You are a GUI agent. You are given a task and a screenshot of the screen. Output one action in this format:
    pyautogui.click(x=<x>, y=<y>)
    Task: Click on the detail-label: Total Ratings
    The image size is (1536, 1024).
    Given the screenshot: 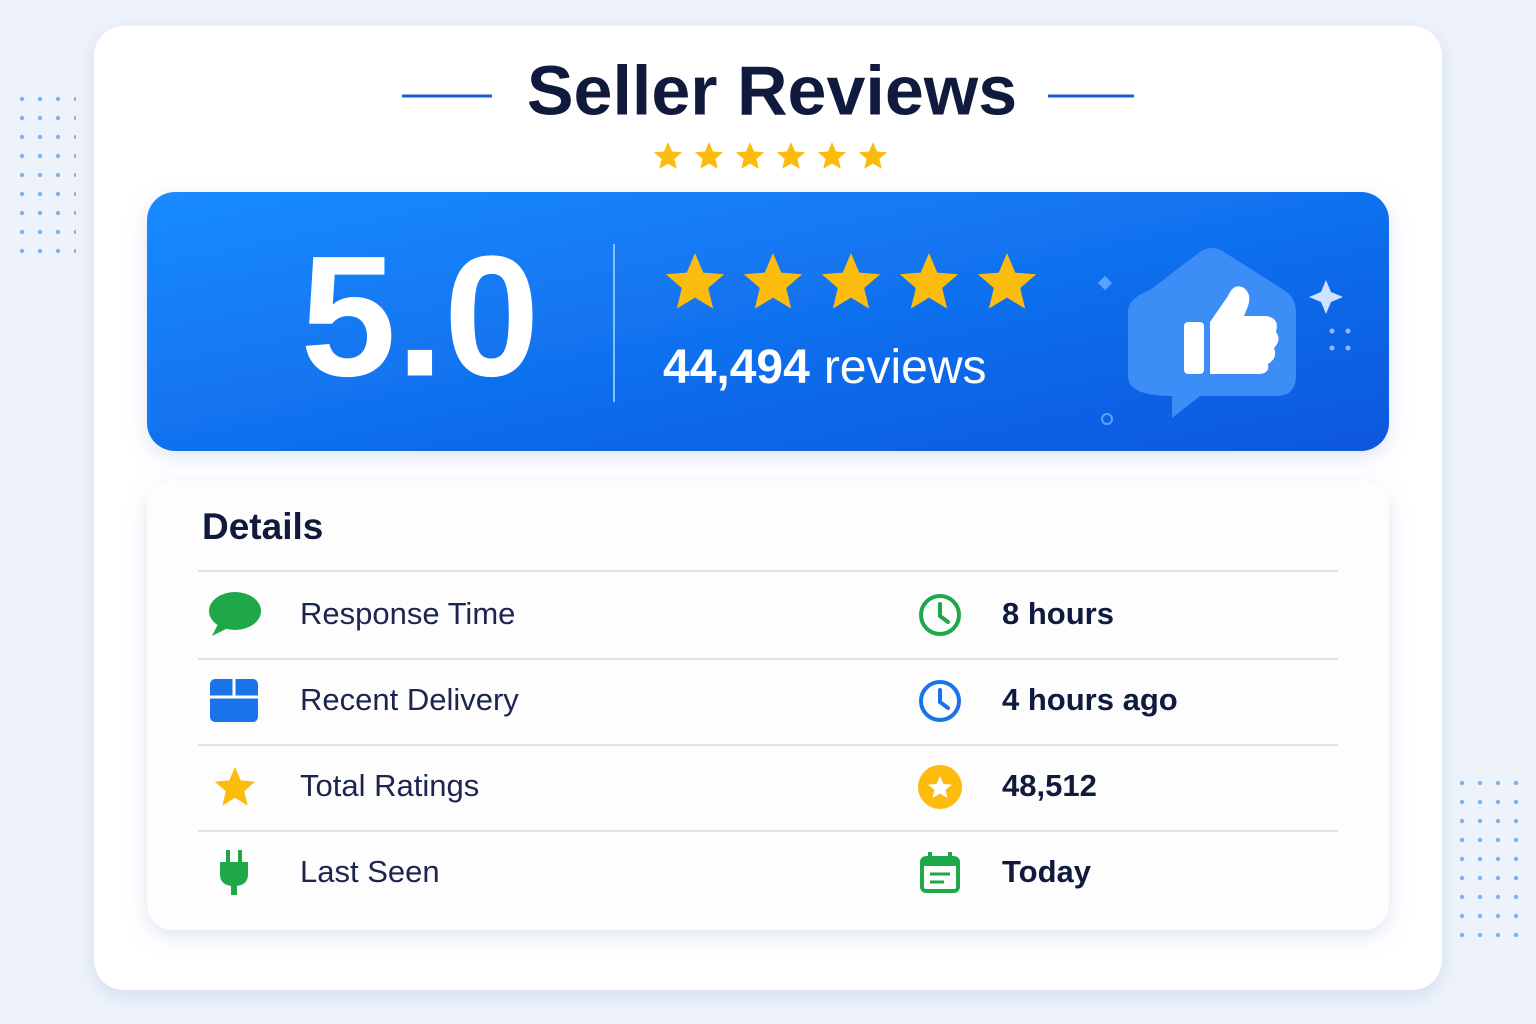 What is the action you would take?
    pyautogui.click(x=389, y=785)
    